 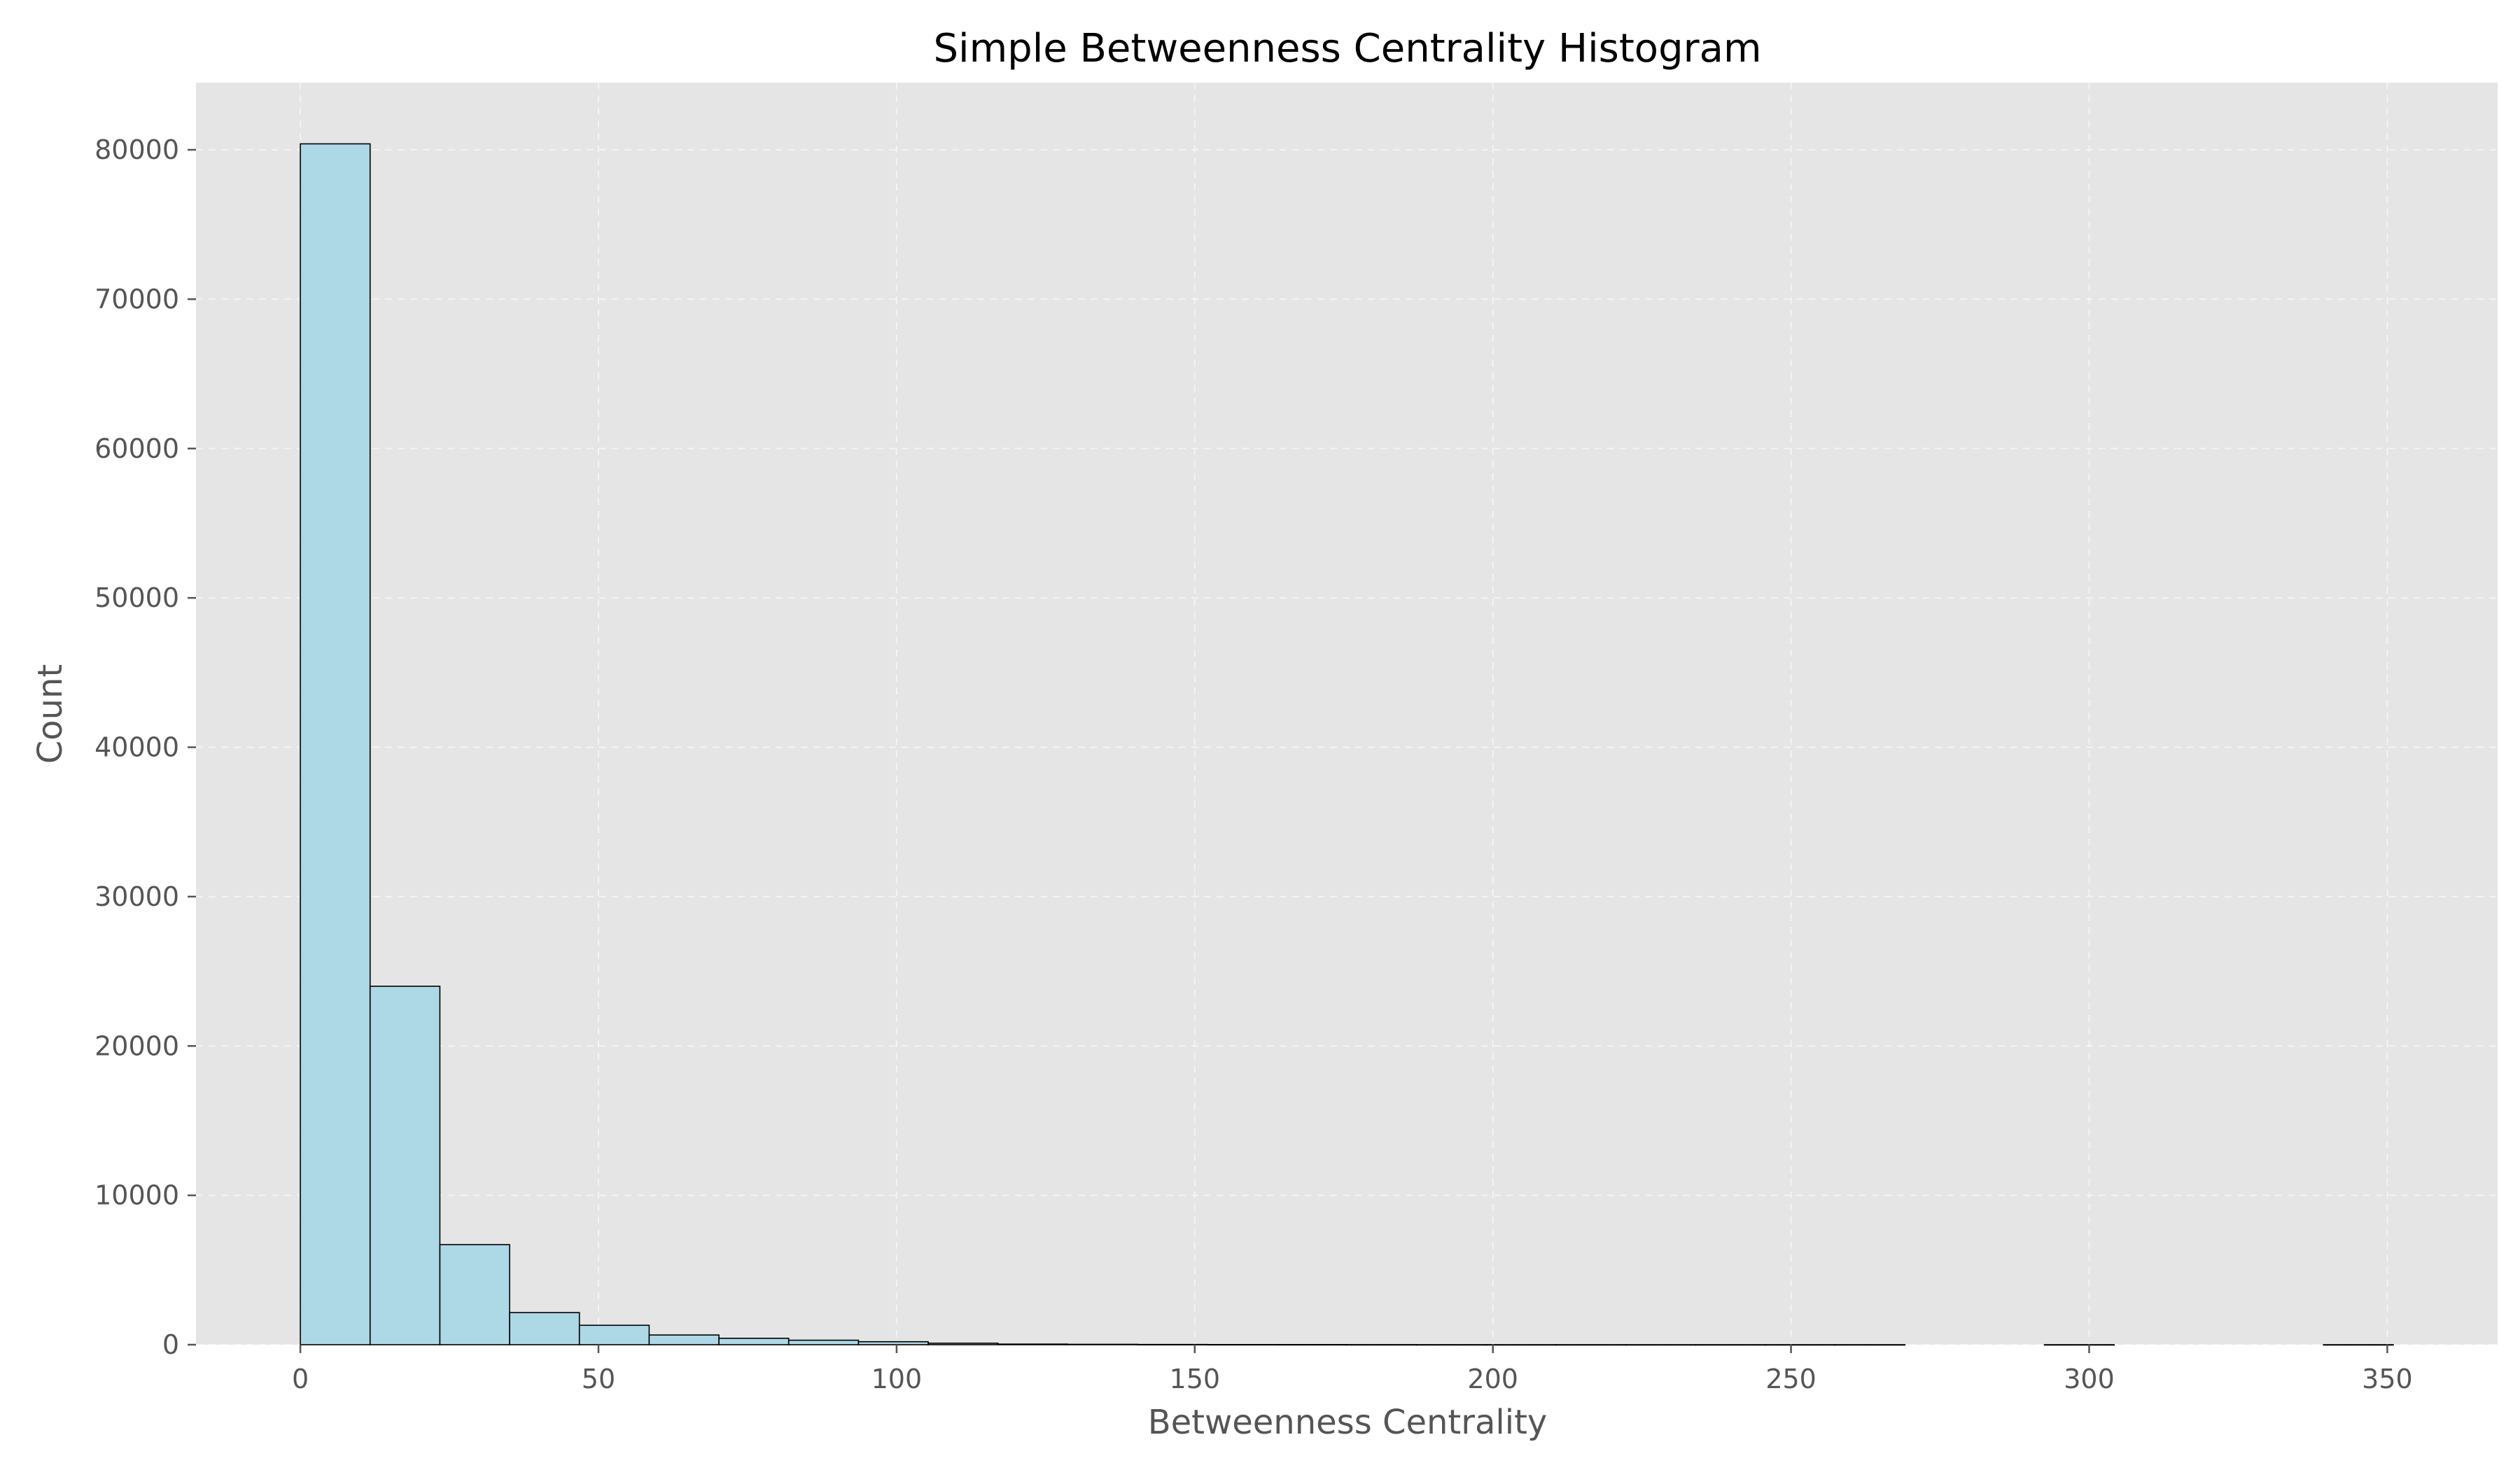 I want to click on x-tick-label: 100, so click(x=897, y=1379).